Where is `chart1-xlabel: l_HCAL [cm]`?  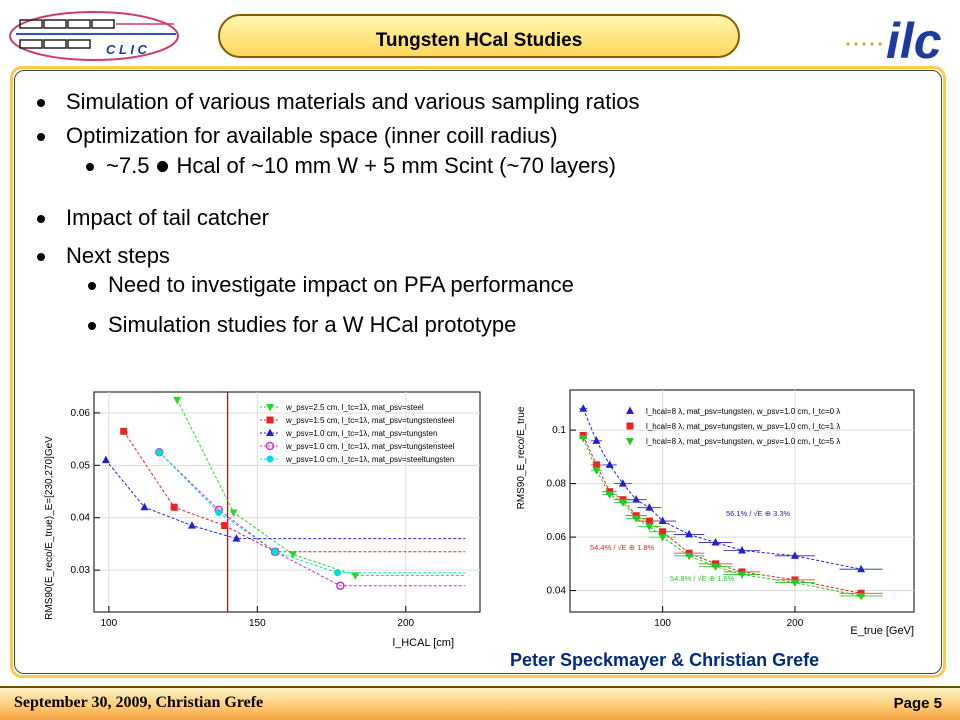
chart1-xlabel: l_HCAL [cm] is located at coordinates (423, 643).